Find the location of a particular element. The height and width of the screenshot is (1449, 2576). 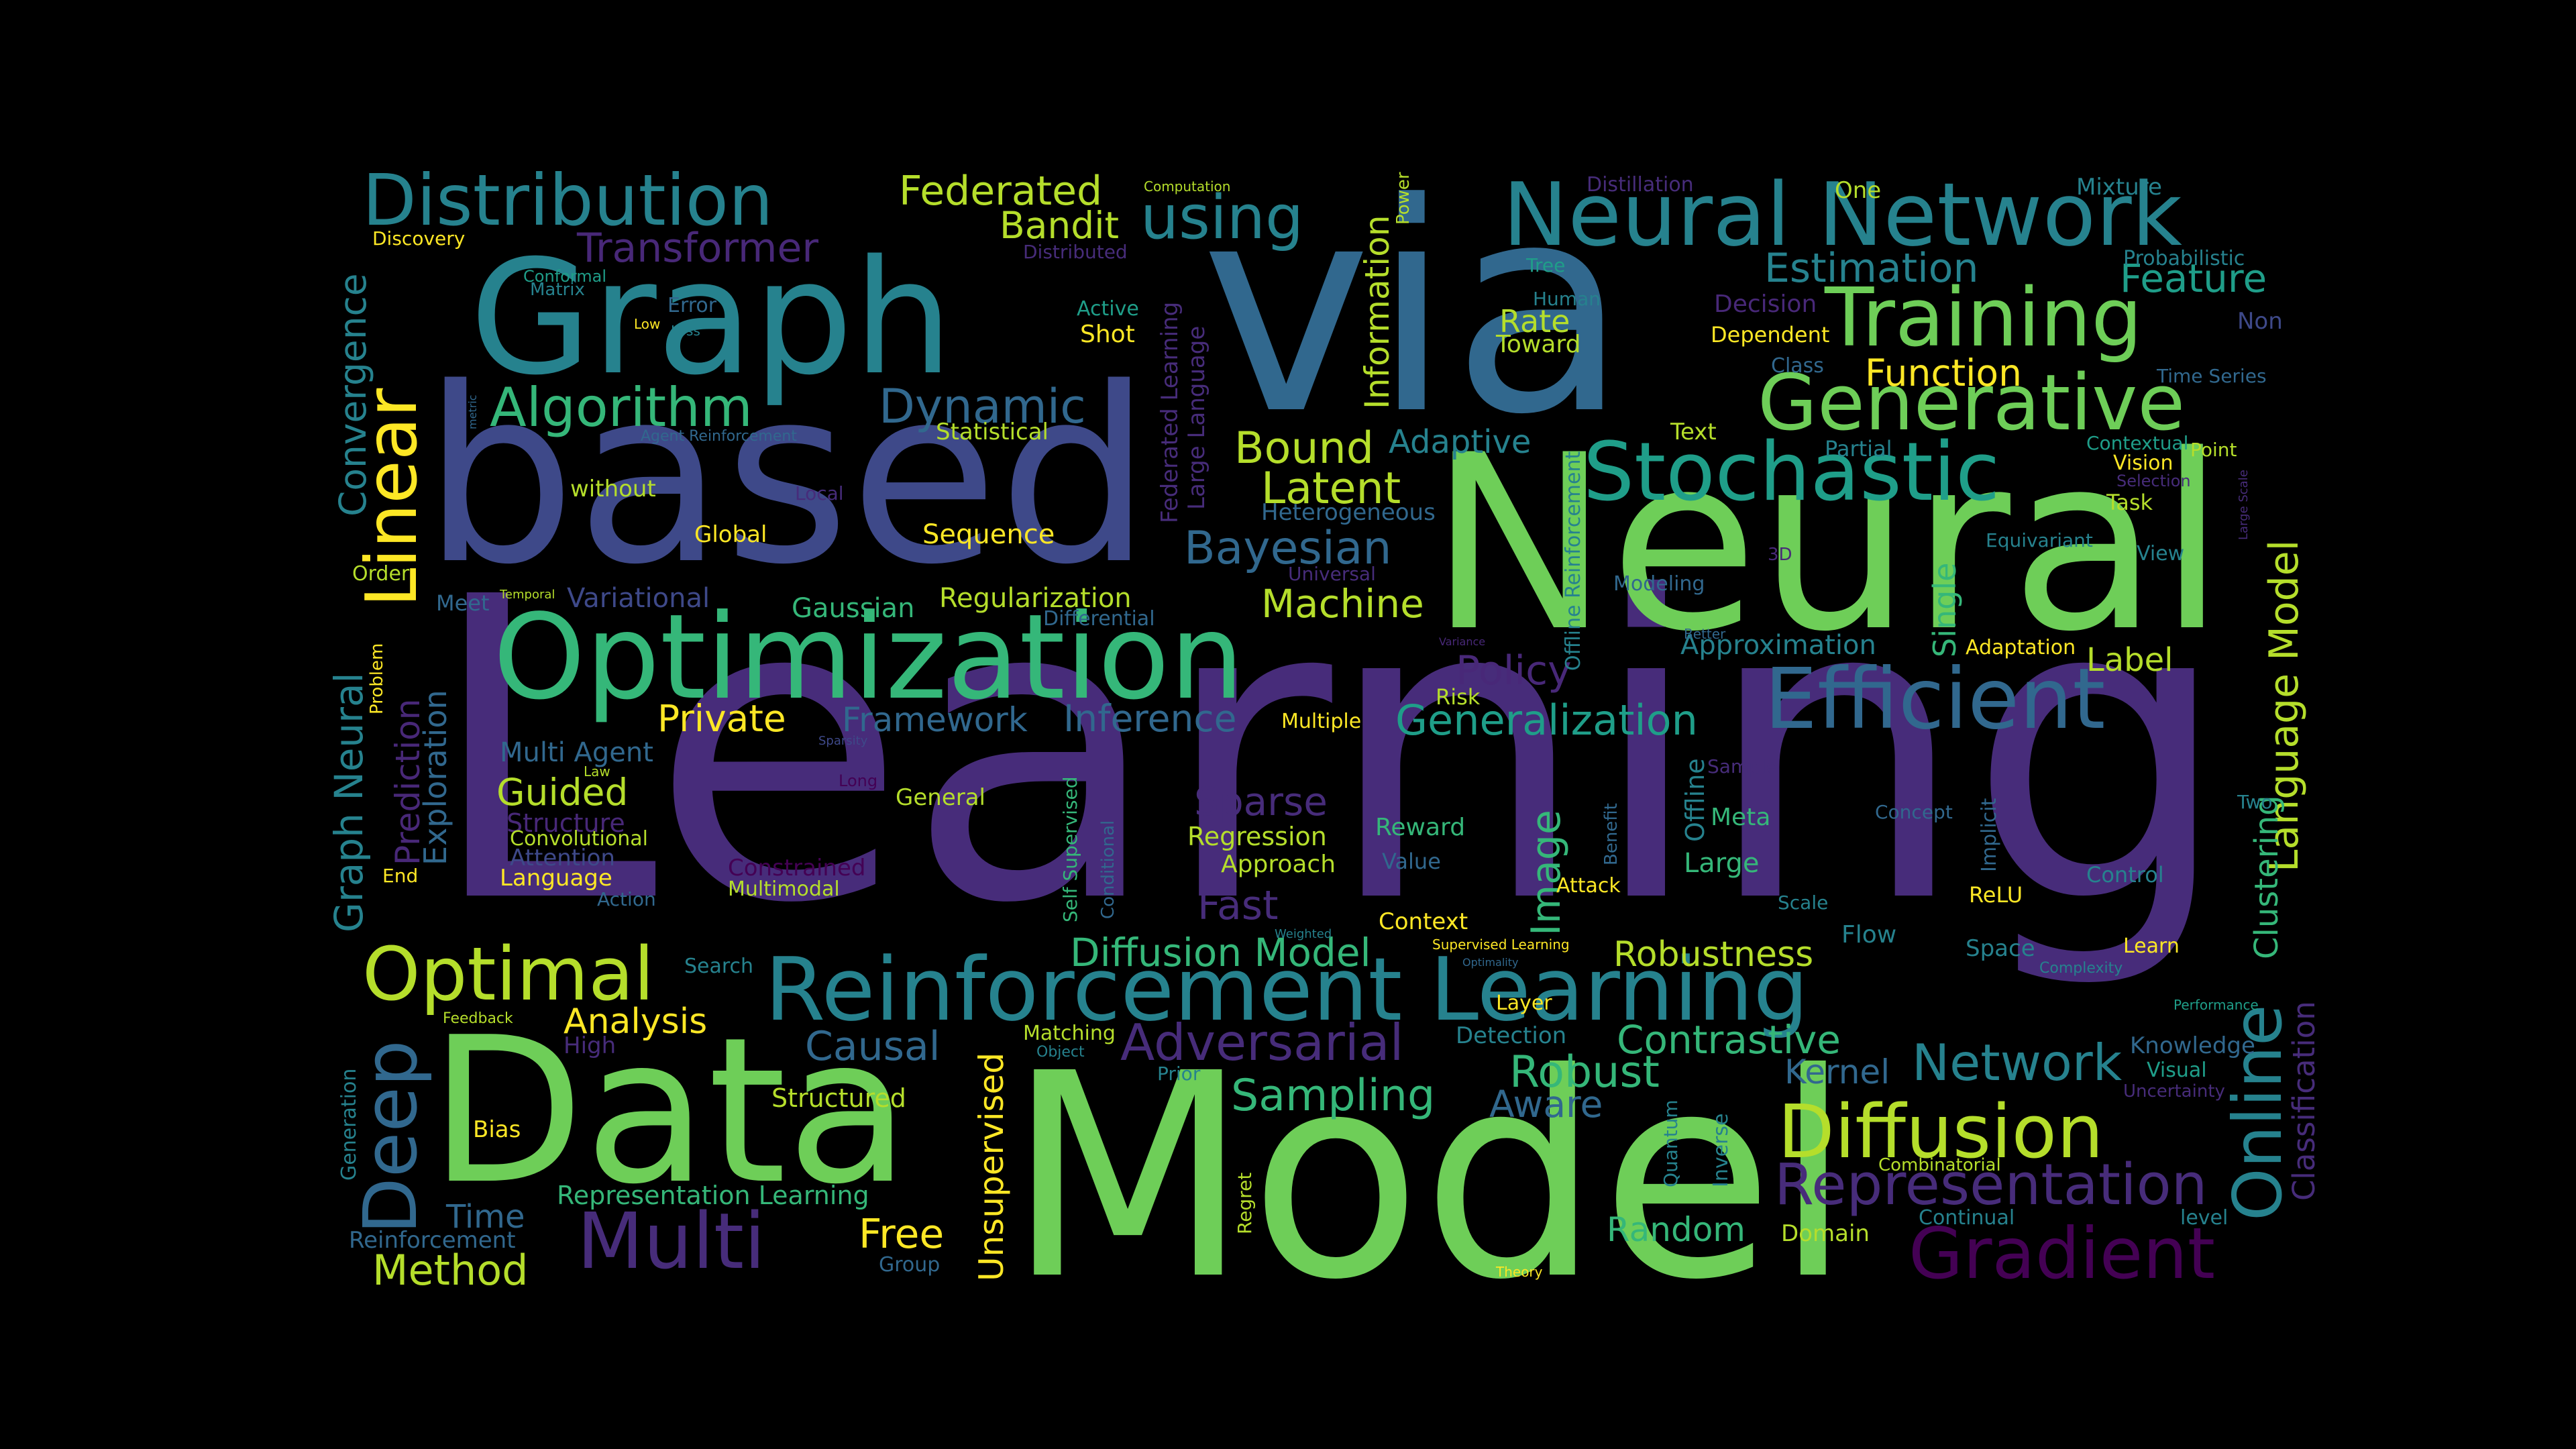

word-stochastic: Stochastic is located at coordinates (1791, 472).